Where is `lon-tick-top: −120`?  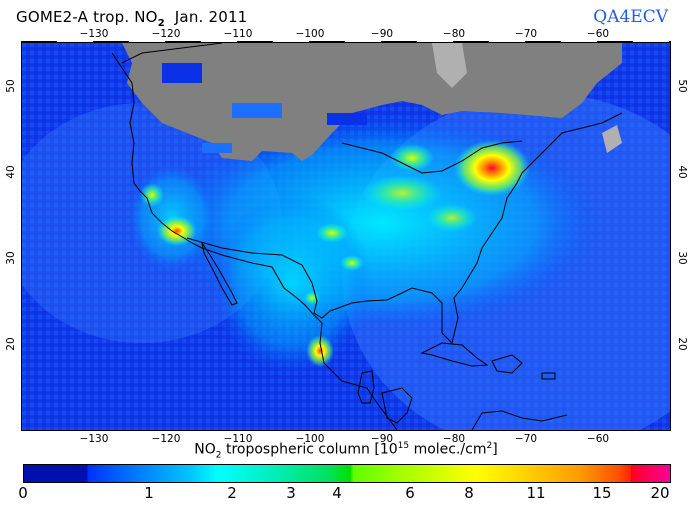
lon-tick-top: −120 is located at coordinates (166, 34).